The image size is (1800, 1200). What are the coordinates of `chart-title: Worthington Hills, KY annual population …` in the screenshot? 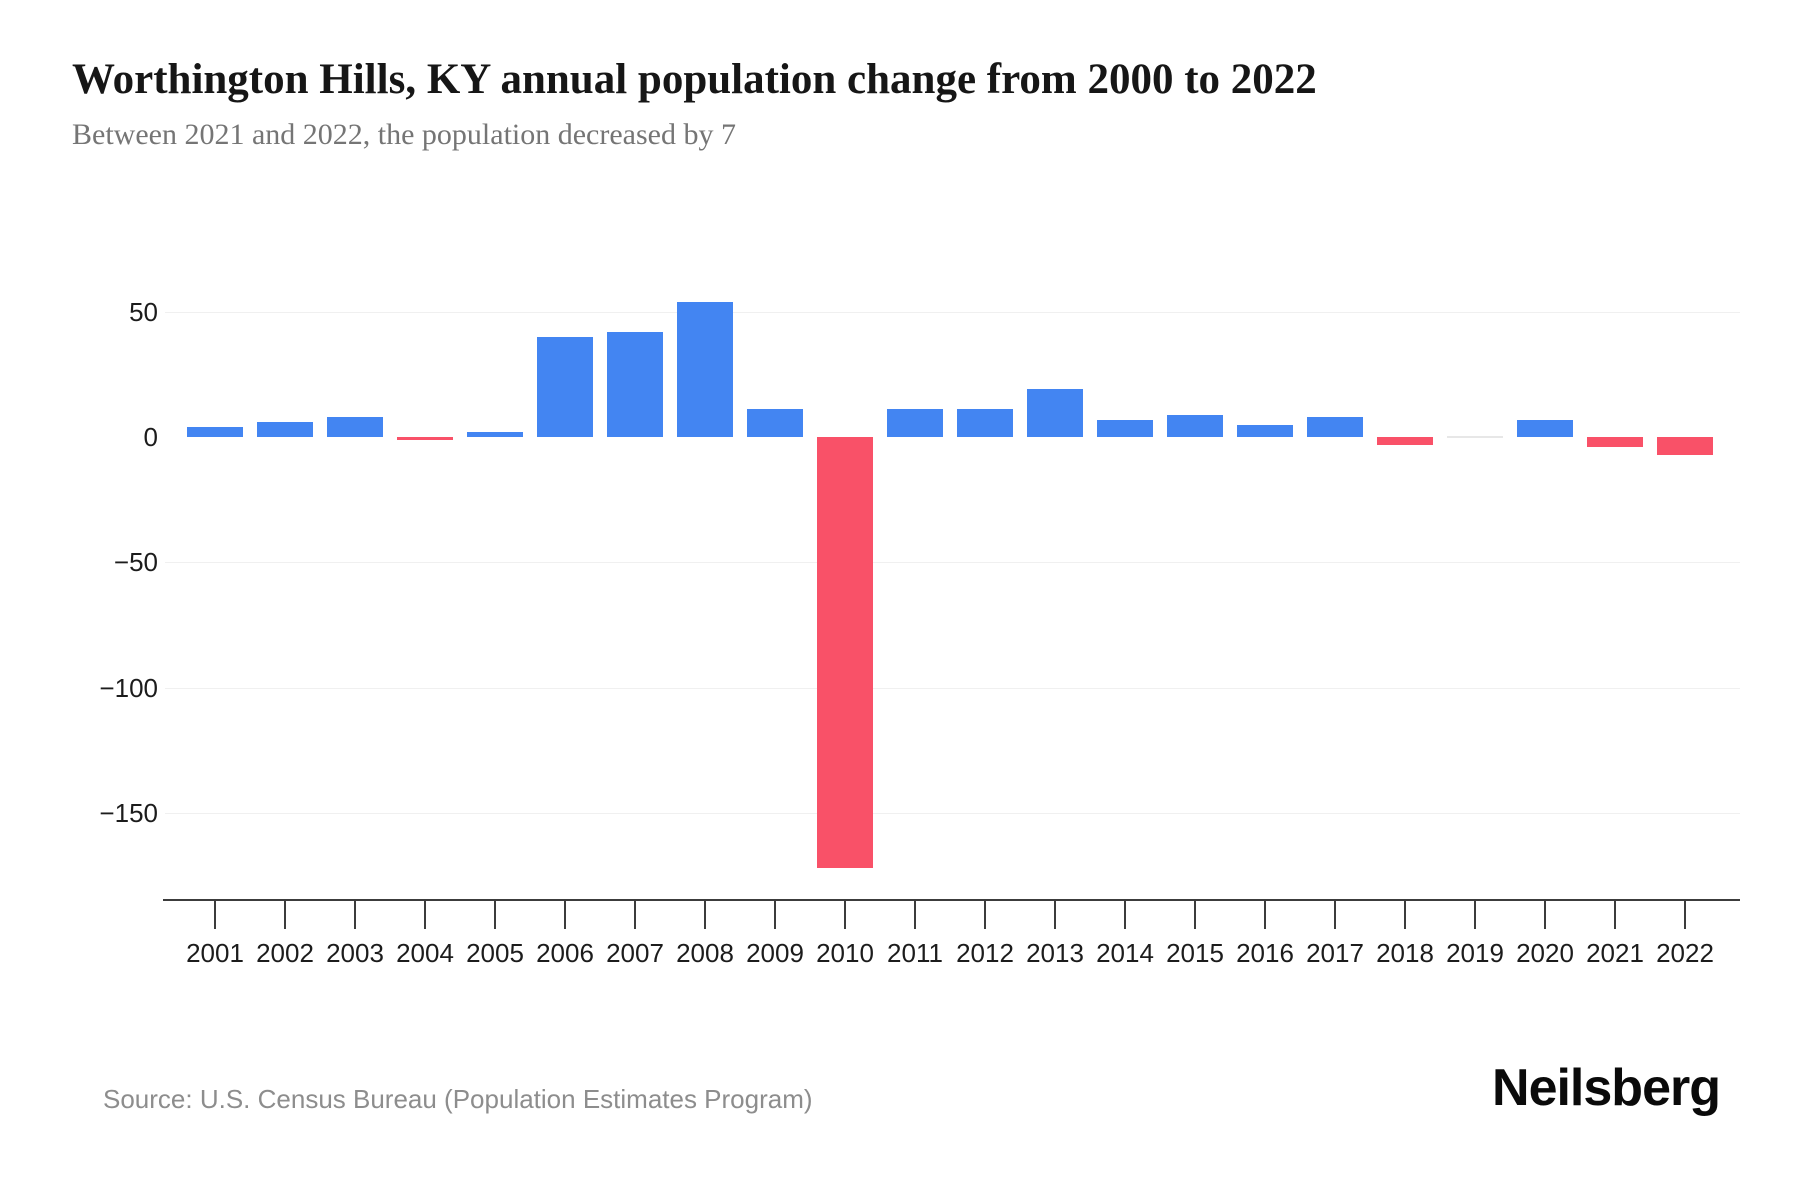 It's located at (694, 79).